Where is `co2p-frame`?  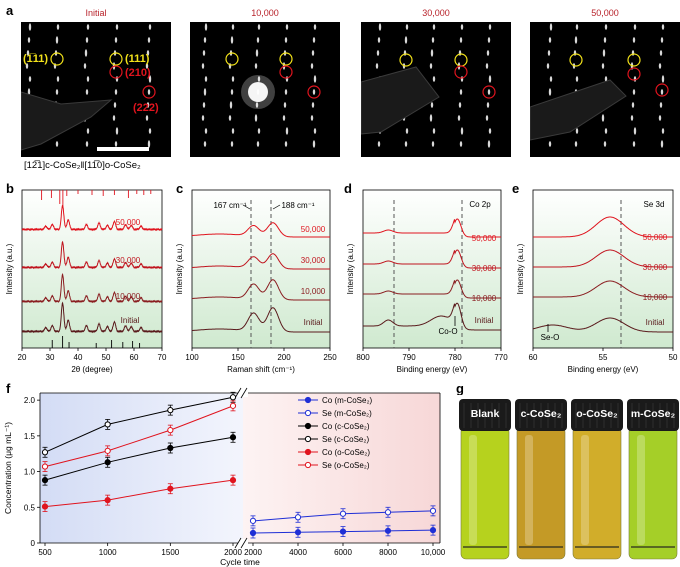
co2p-frame is located at coordinates (432, 269).